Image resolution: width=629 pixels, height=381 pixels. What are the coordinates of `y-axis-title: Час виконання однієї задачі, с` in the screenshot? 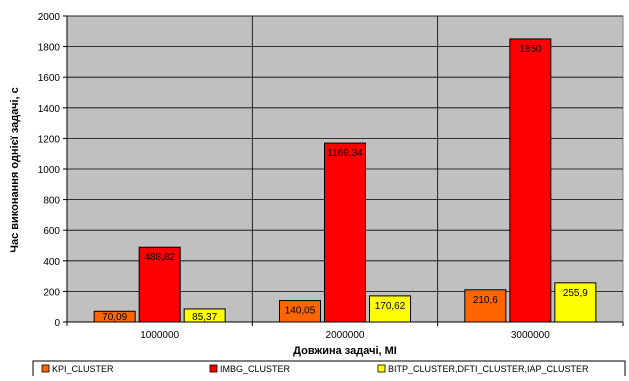 It's located at (15, 170).